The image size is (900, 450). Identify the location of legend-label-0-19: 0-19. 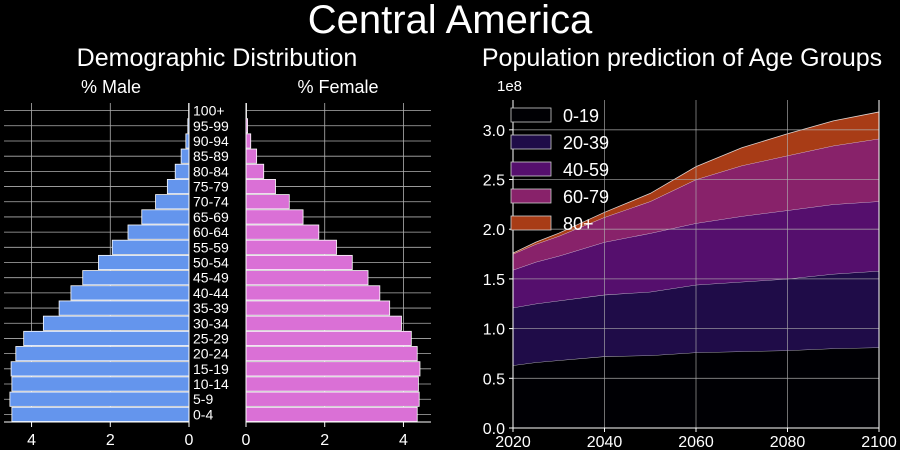
(581, 116).